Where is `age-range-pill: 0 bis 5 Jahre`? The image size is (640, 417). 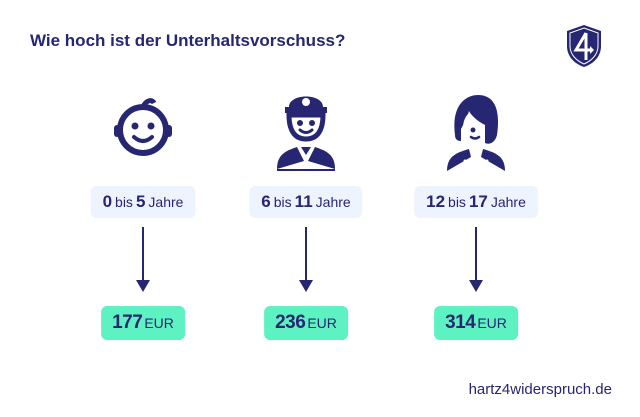
age-range-pill: 0 bis 5 Jahre is located at coordinates (143, 202).